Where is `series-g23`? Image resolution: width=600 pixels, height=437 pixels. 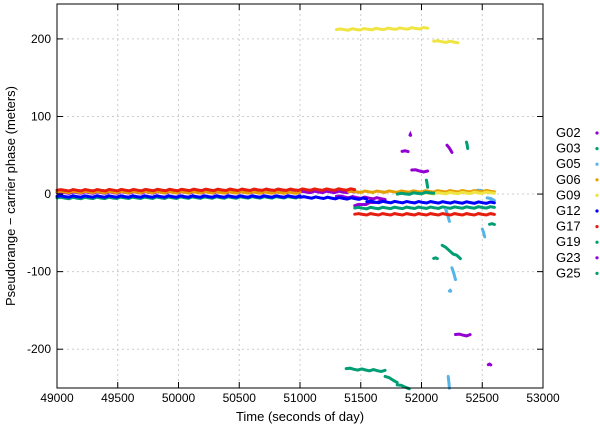
series-g23 is located at coordinates (469, 255).